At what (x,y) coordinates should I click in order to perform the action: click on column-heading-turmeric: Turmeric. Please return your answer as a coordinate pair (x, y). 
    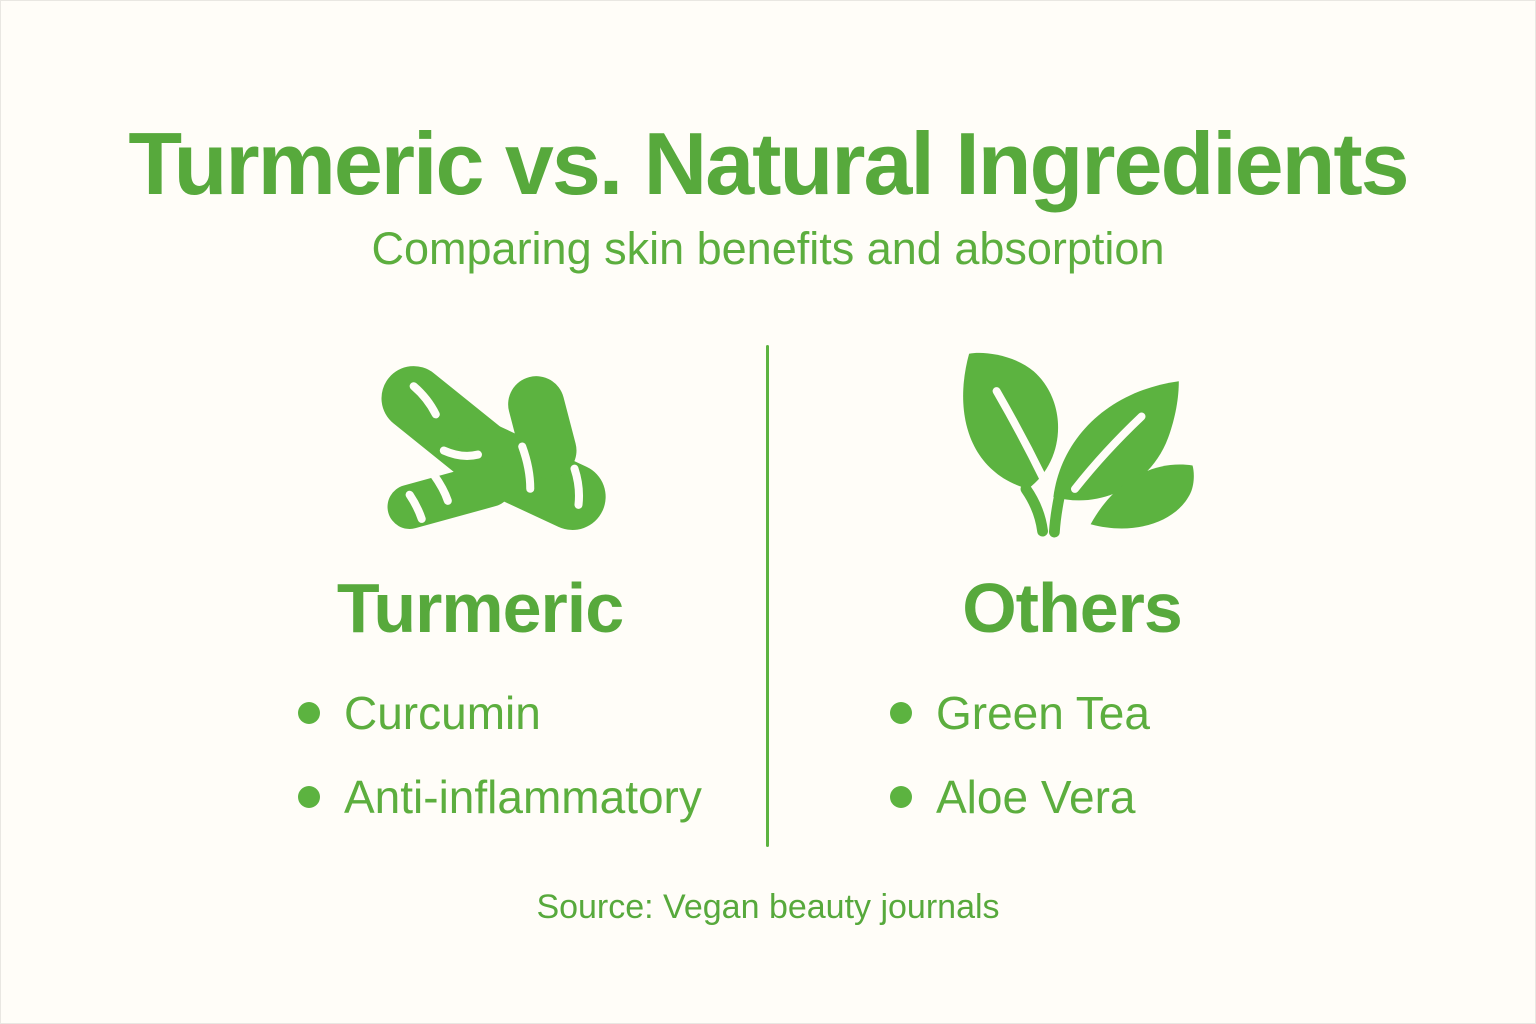
    Looking at the image, I should click on (480, 608).